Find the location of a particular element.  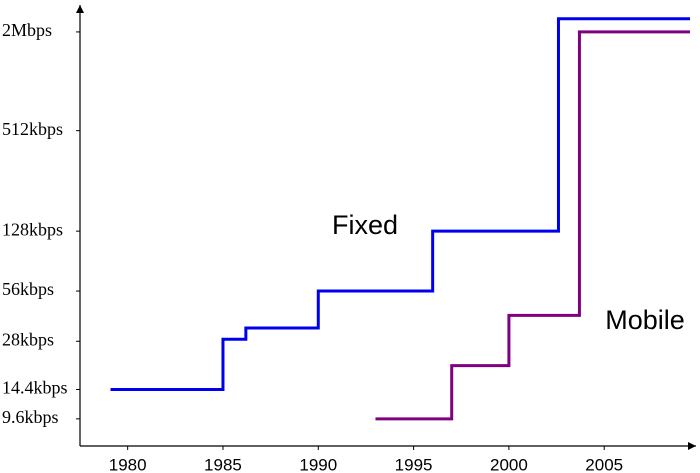

x-axis-arrow is located at coordinates (692, 446).